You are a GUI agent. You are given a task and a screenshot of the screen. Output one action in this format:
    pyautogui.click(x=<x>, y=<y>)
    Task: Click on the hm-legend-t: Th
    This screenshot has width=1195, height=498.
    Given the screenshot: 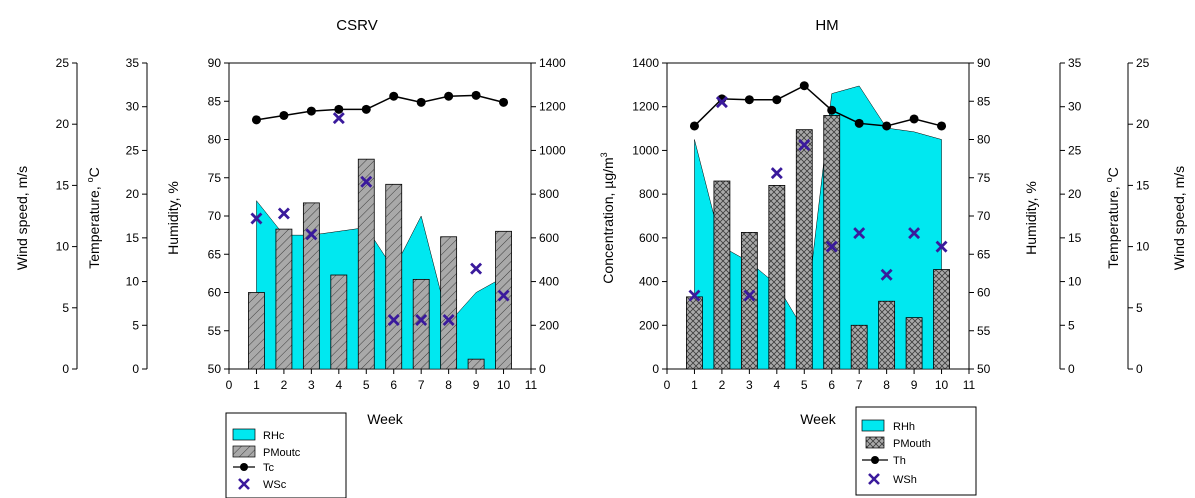 What is the action you would take?
    pyautogui.click(x=899, y=461)
    